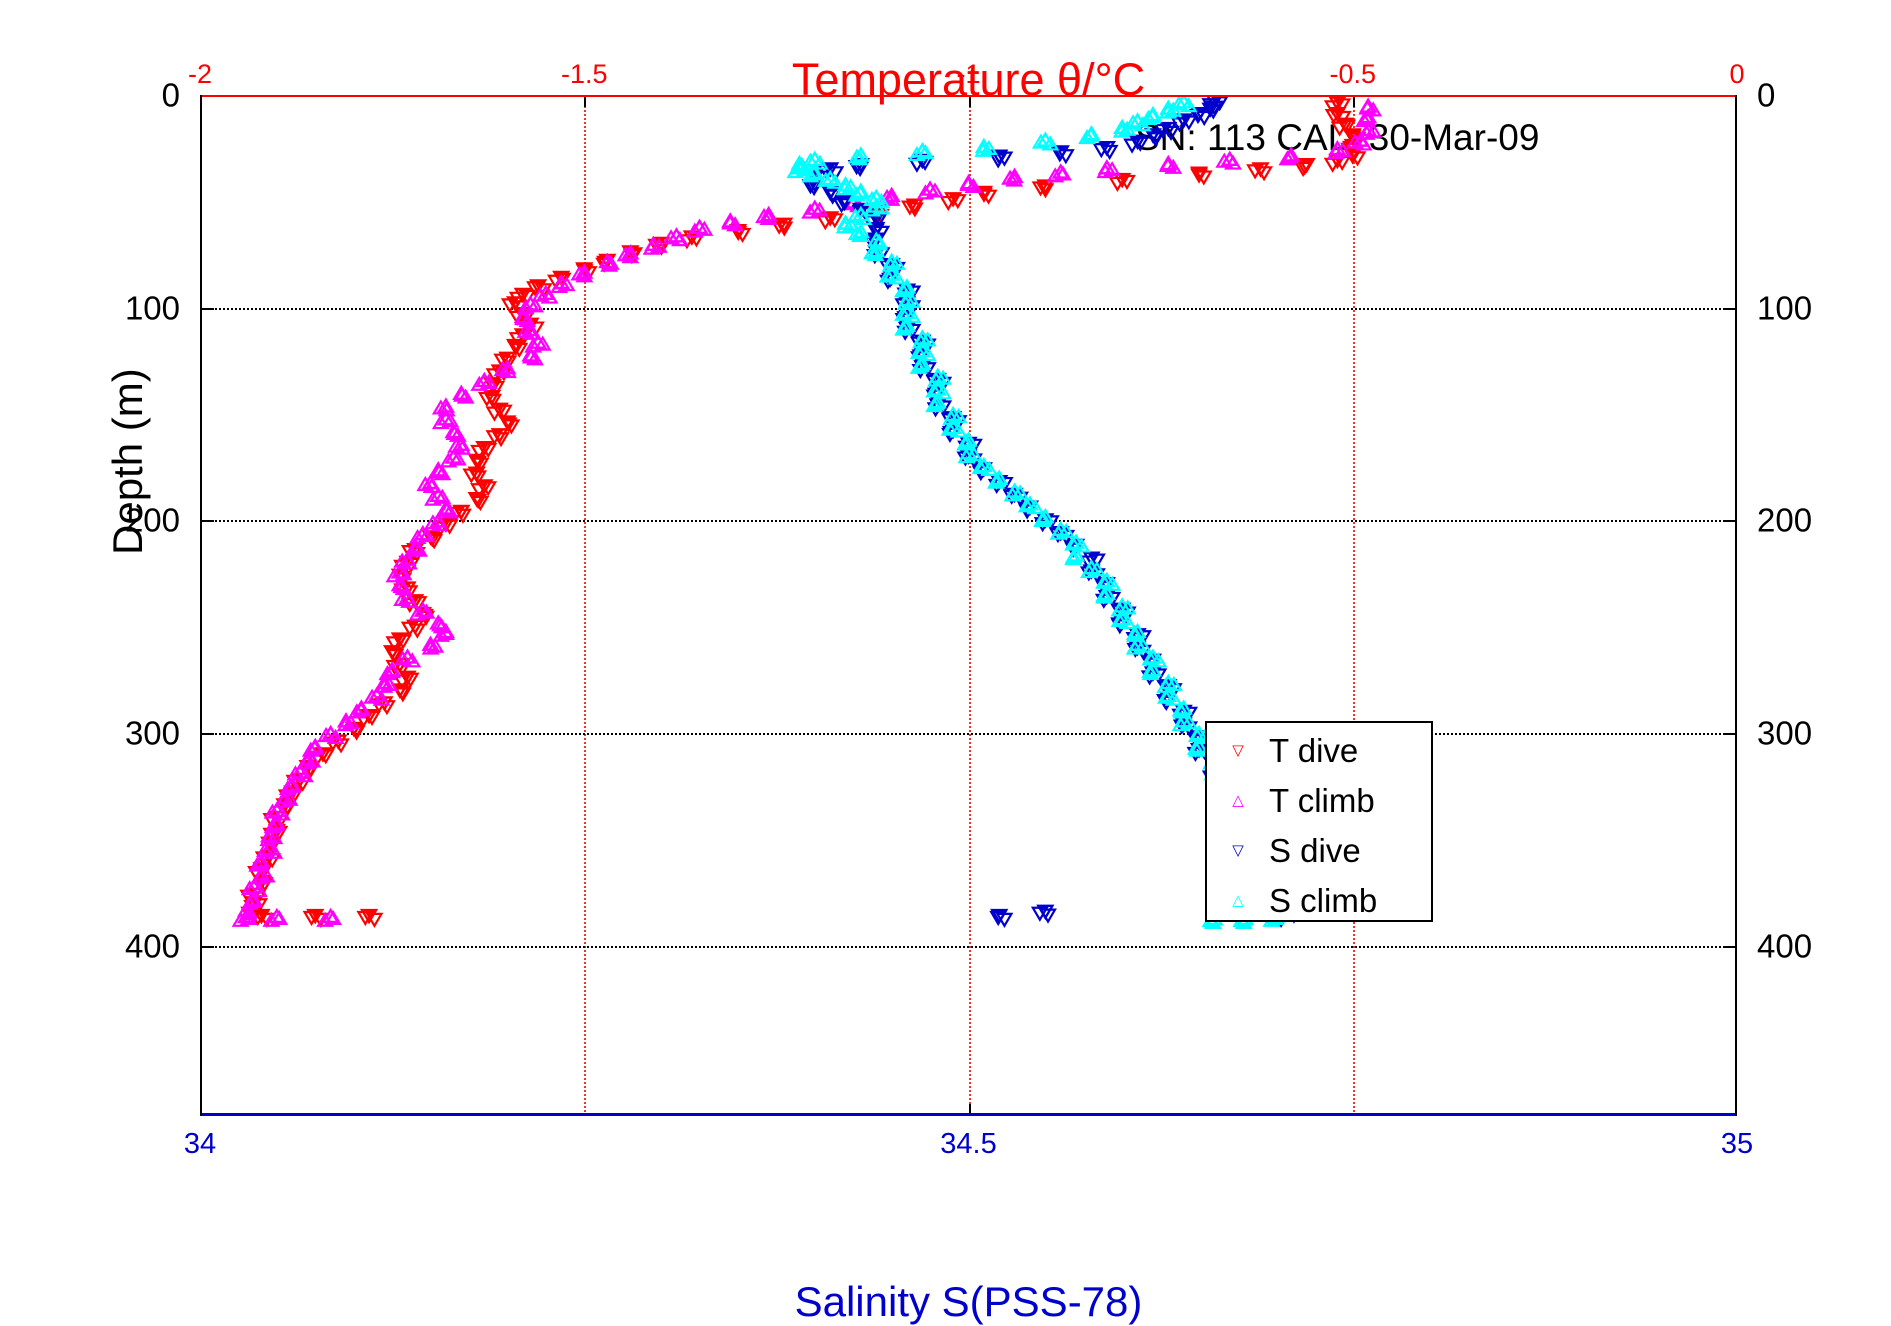 This screenshot has height=1326, width=1891. I want to click on legend: ▽ T dive △ T climb ▽ S dive △ S climb, so click(1319, 821).